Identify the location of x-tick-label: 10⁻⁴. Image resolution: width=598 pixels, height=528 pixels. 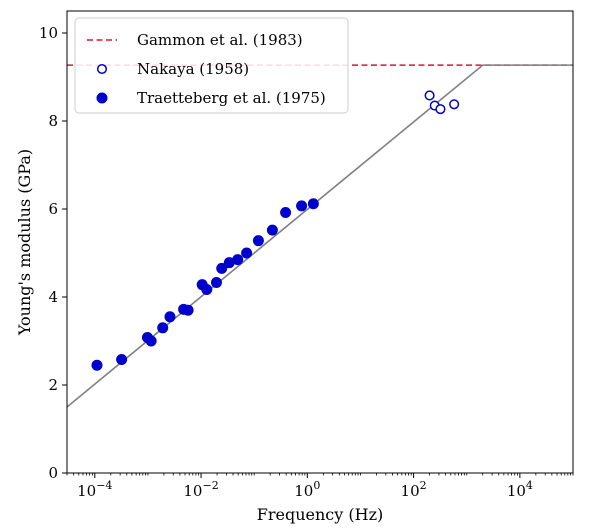
(94, 489).